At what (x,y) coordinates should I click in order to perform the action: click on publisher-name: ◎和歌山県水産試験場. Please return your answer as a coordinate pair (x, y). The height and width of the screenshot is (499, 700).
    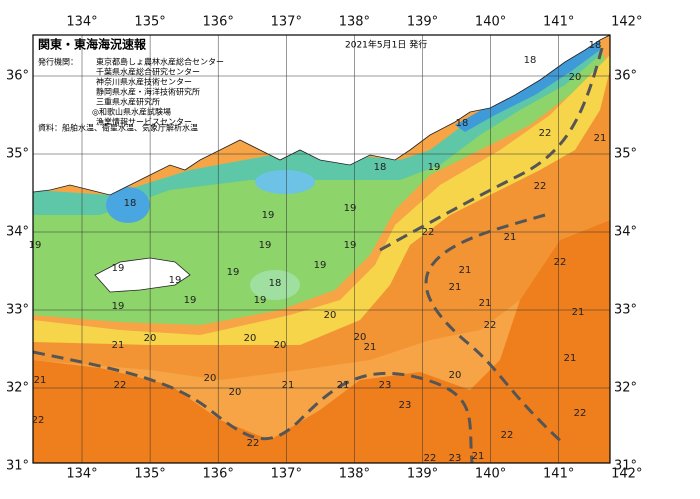
    Looking at the image, I should click on (131, 112).